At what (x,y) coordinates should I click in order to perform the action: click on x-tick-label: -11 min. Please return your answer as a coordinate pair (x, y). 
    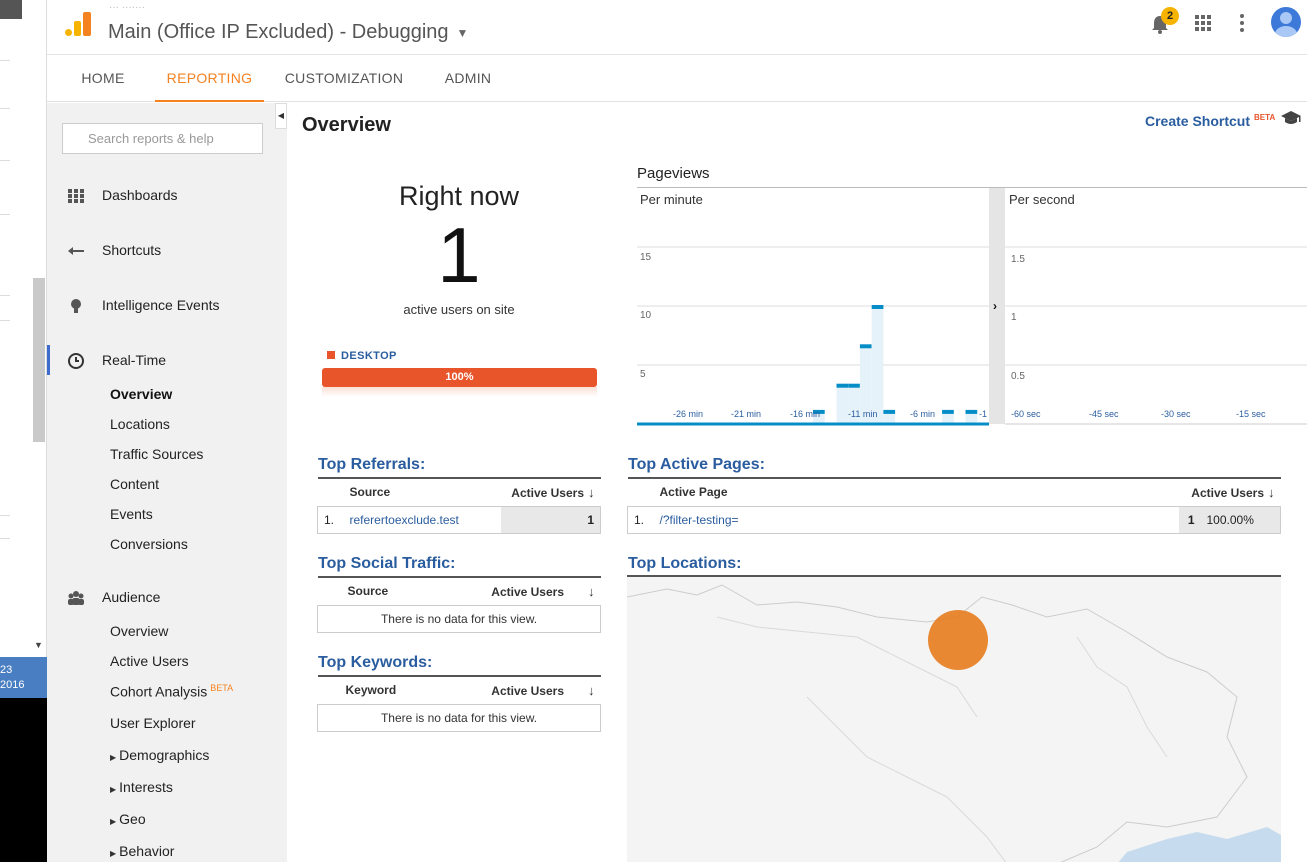
    Looking at the image, I should click on (862, 414).